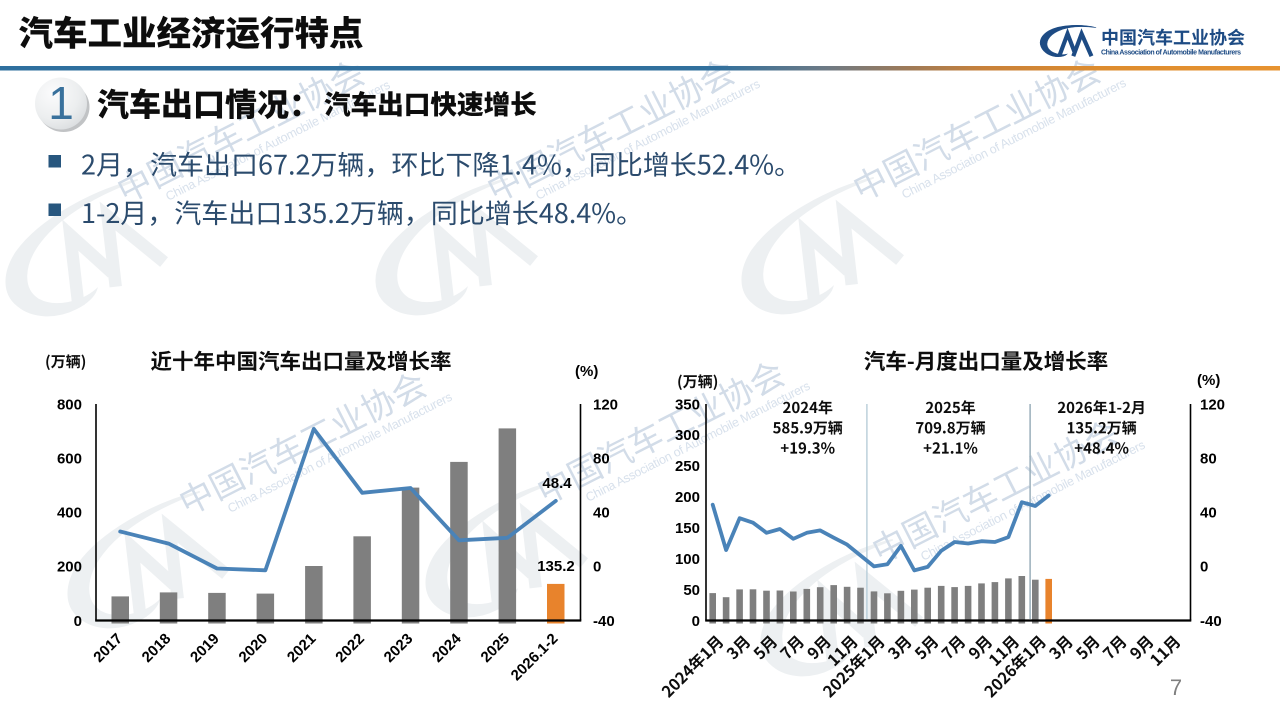 The height and width of the screenshot is (719, 1280). What do you see at coordinates (1176, 687) in the screenshot?
I see `svg-text: 7` at bounding box center [1176, 687].